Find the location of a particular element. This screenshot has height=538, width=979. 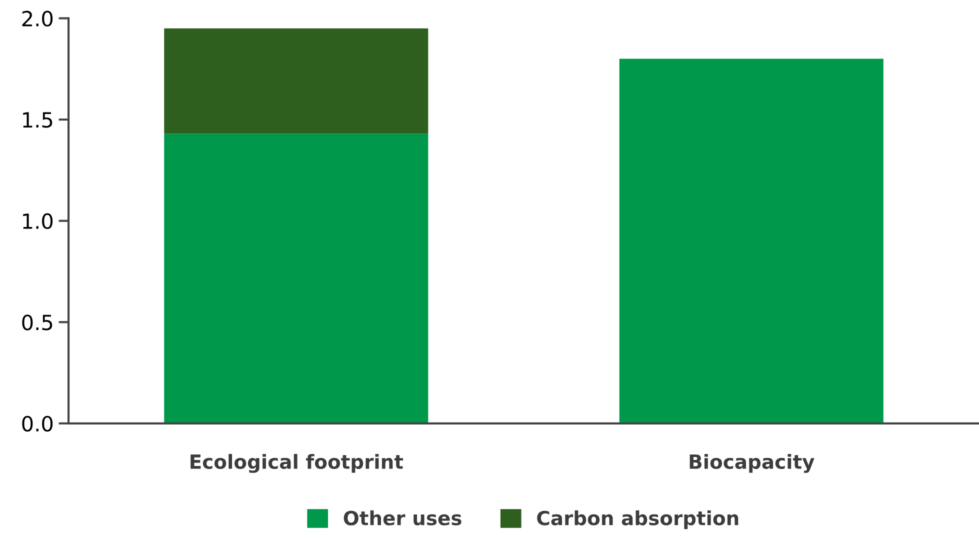

legend-label: Carbon absorption is located at coordinates (637, 520).